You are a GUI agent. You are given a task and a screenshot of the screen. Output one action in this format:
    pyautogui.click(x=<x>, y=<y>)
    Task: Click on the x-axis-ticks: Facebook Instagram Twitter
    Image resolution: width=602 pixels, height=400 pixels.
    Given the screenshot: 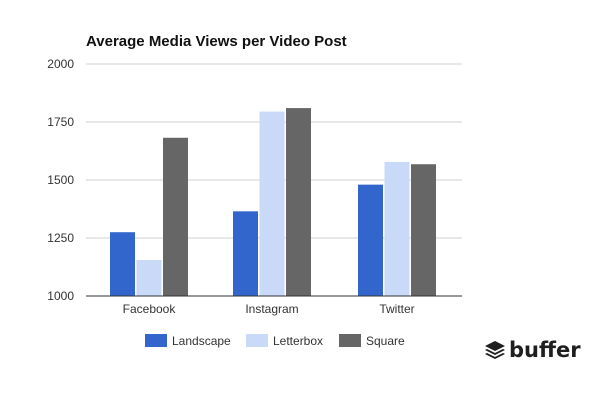 What is the action you would take?
    pyautogui.click(x=269, y=309)
    